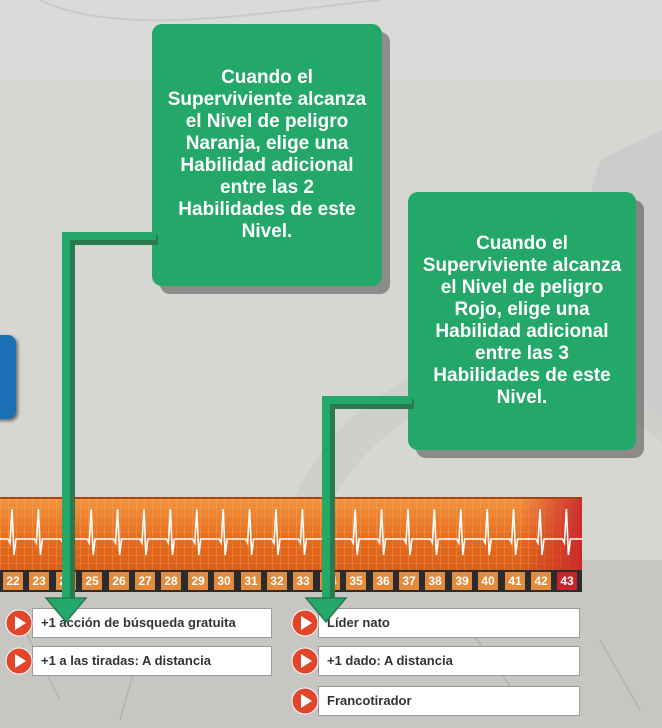 This screenshot has width=662, height=728. I want to click on skill-label: Líder nato, so click(358, 622).